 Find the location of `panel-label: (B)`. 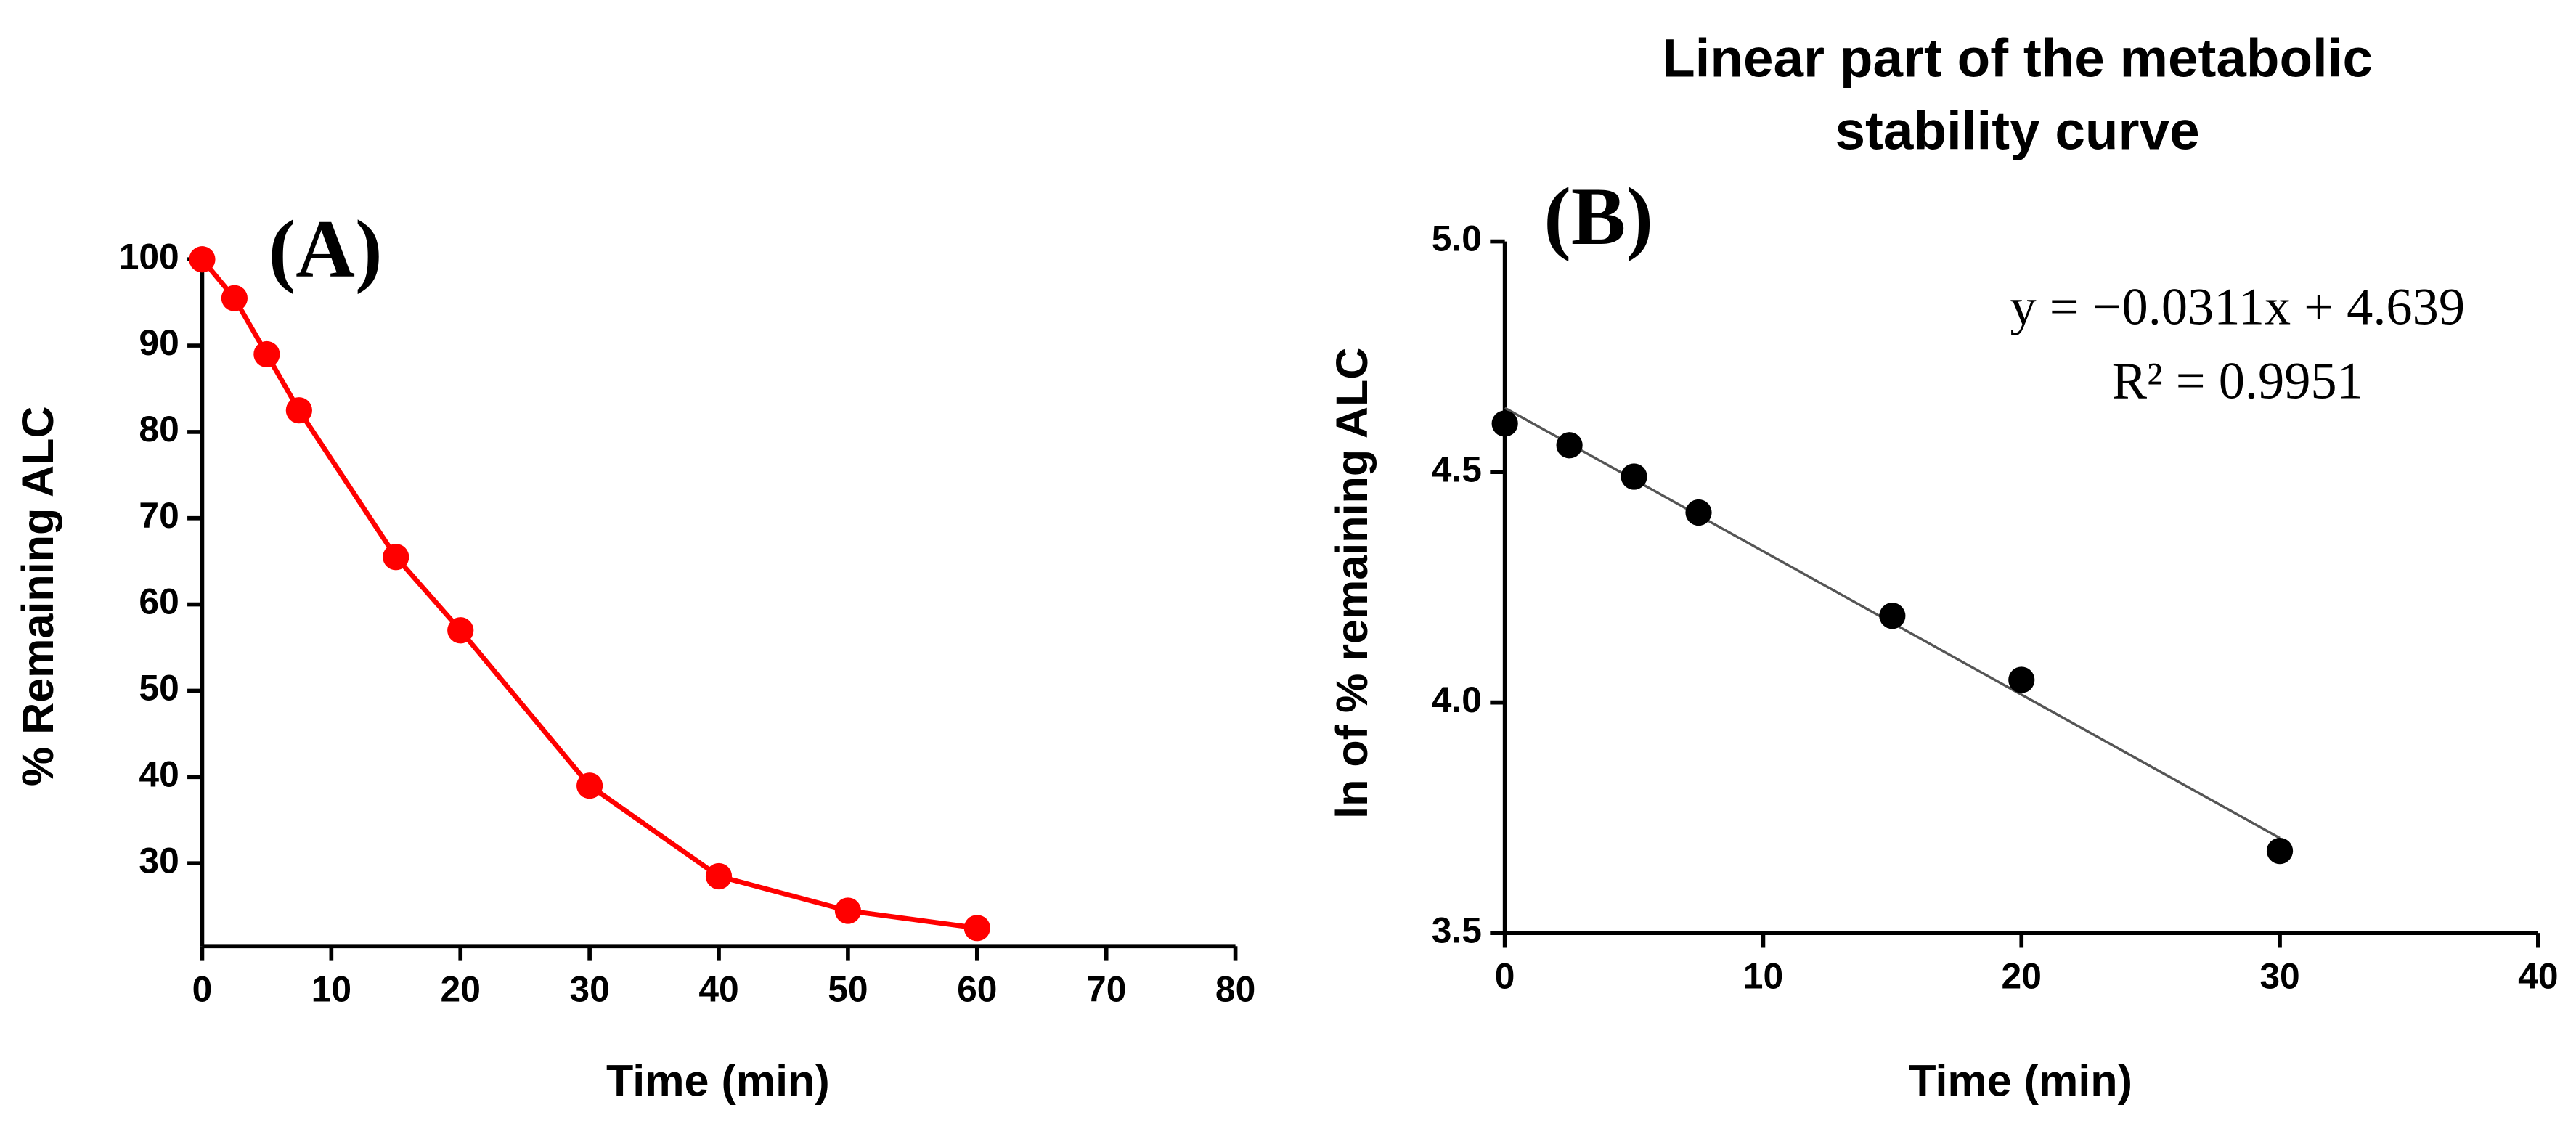

panel-label: (B) is located at coordinates (1598, 217).